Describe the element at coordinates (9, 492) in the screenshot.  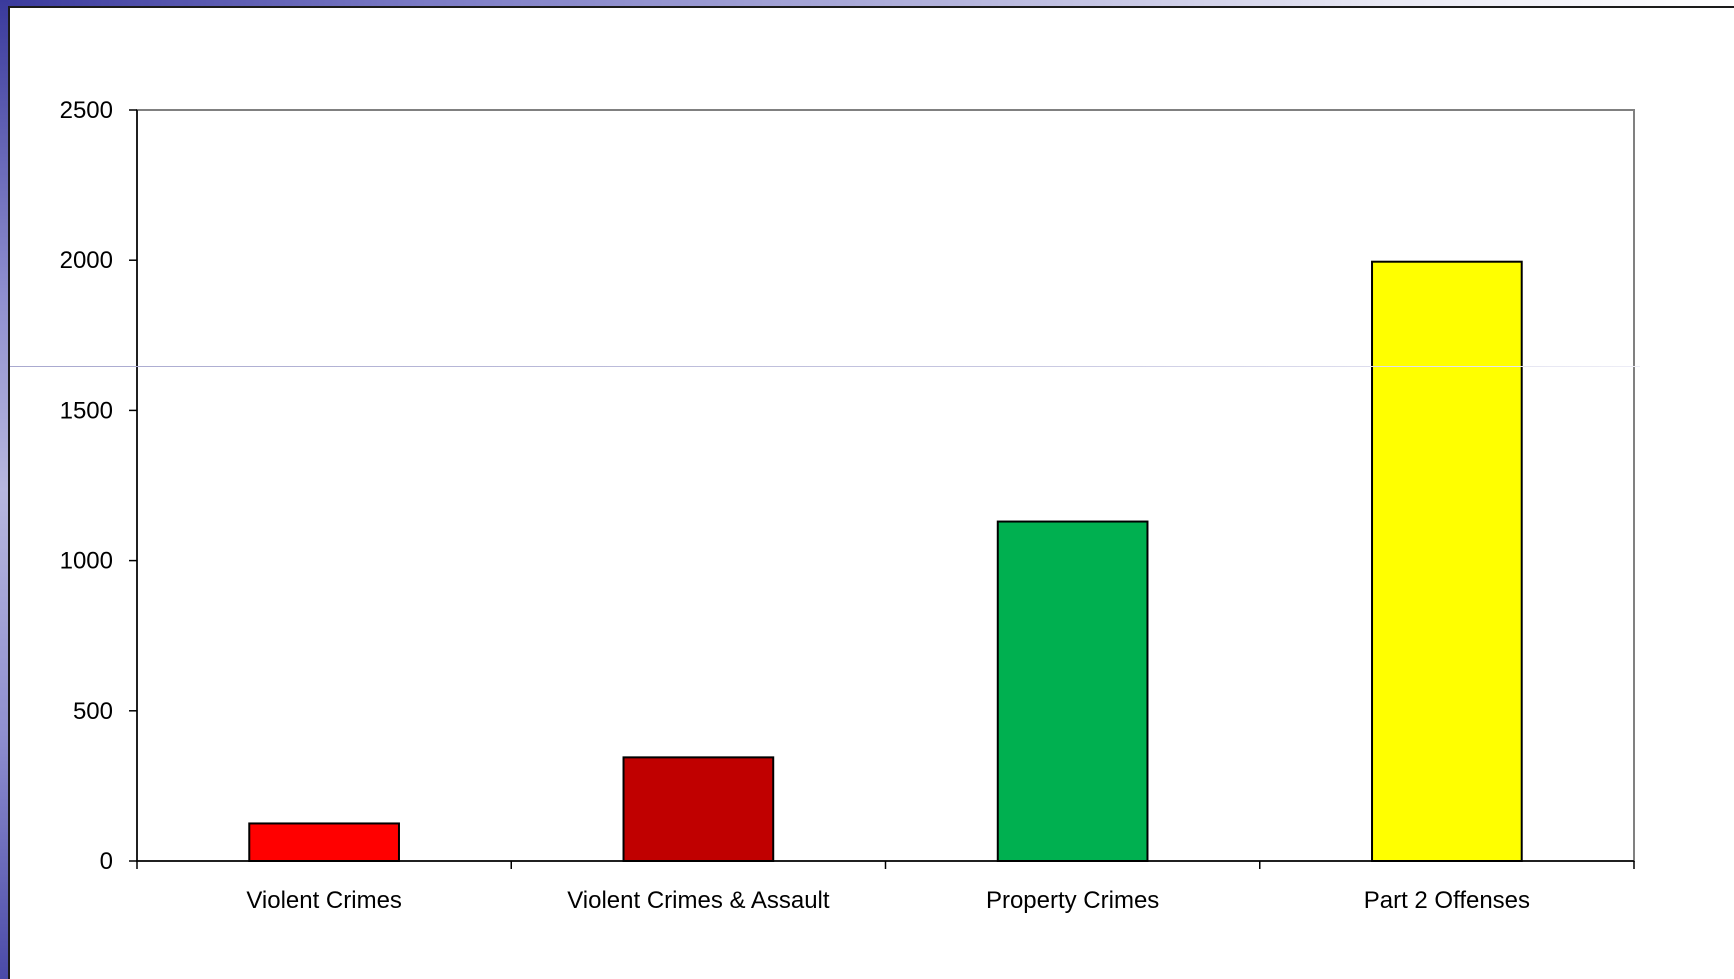
I see `slide-left-border-line` at that location.